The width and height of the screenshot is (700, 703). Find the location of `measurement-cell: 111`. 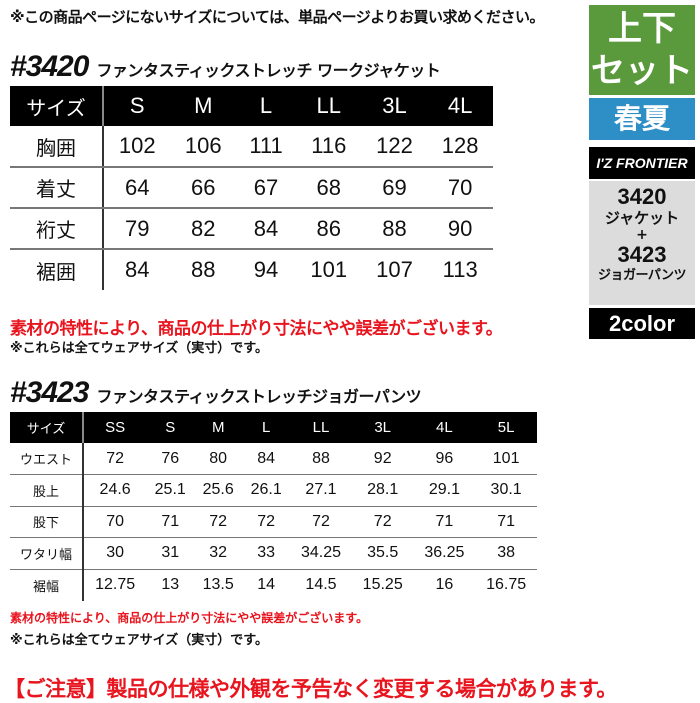

measurement-cell: 111 is located at coordinates (266, 147).